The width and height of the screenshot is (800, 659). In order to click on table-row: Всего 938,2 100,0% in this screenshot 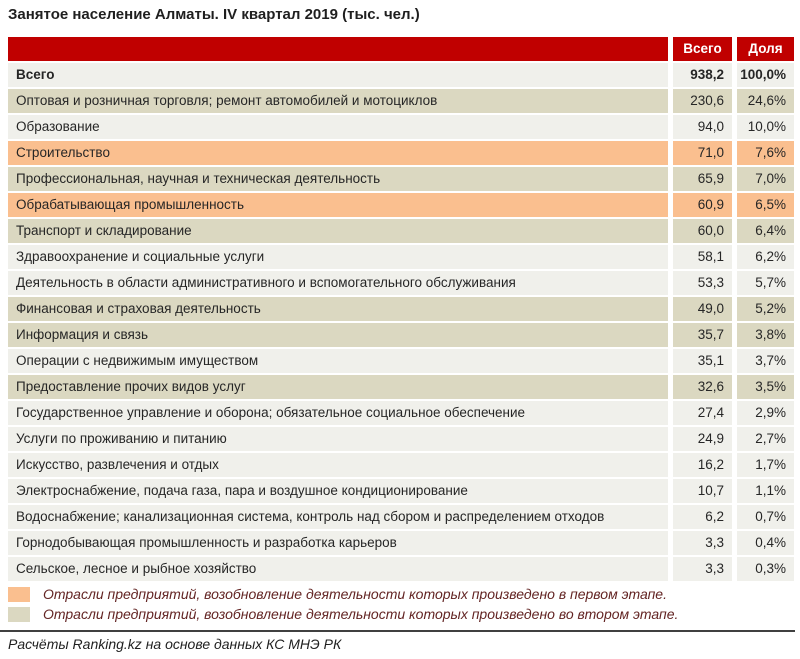, I will do `click(401, 75)`.